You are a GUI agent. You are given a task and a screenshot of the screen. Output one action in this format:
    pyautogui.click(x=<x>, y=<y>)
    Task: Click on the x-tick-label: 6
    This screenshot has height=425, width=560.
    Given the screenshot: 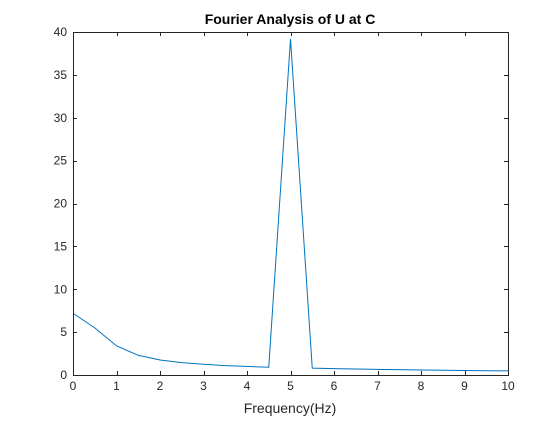 What is the action you would take?
    pyautogui.click(x=334, y=386)
    